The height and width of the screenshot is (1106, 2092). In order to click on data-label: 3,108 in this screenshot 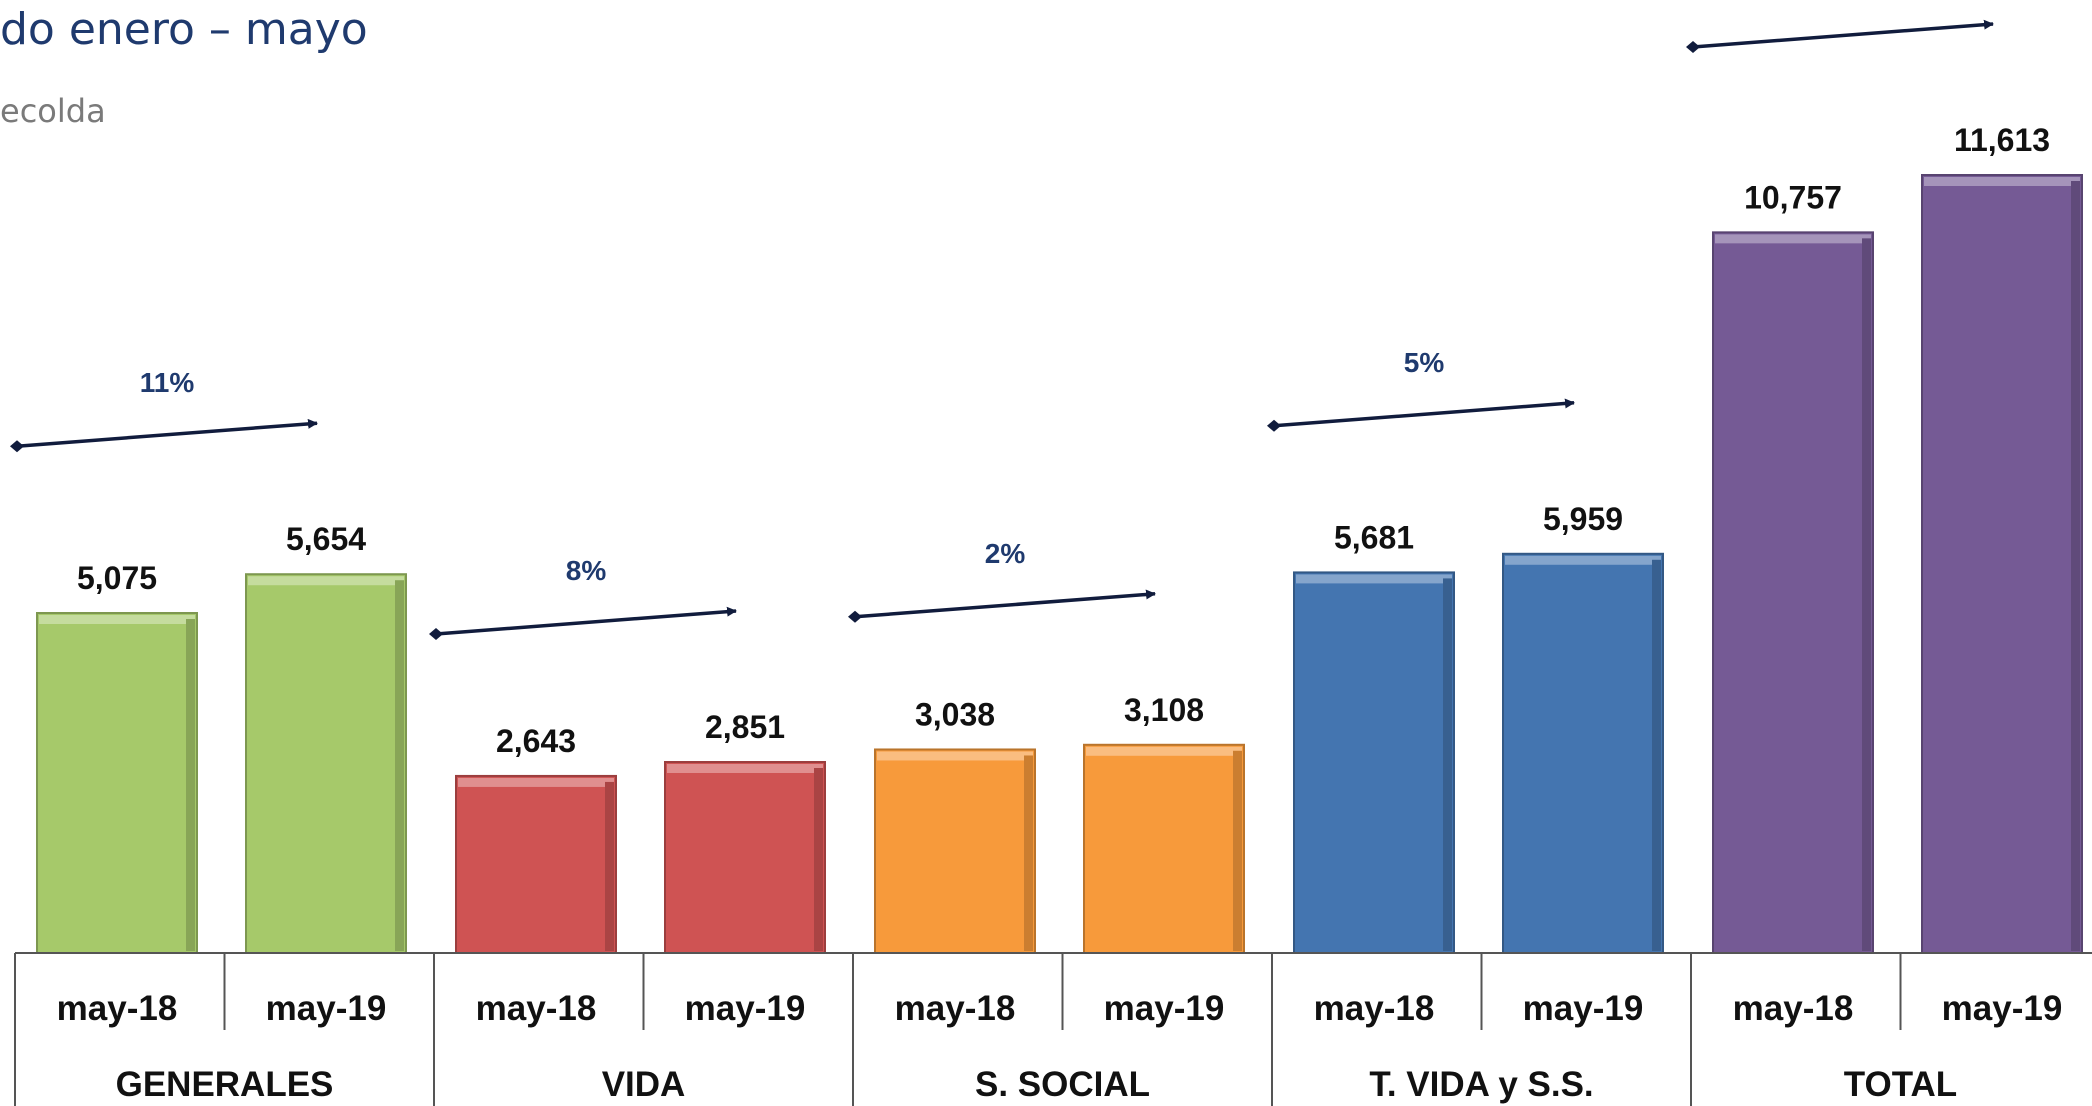, I will do `click(1164, 710)`.